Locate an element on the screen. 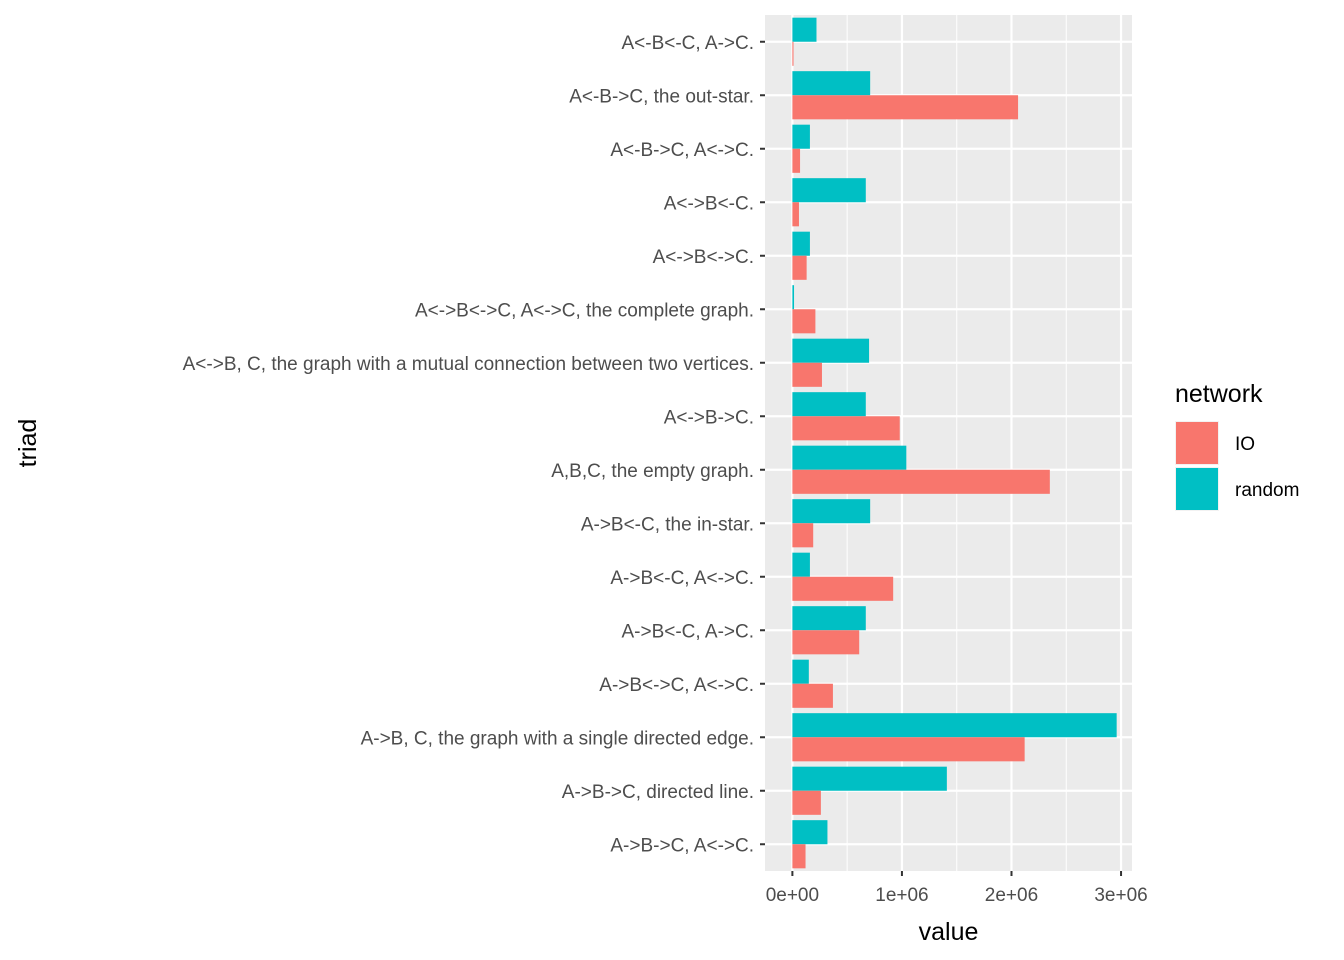 This screenshot has height=960, width=1344. y-tick-label: A<->B<-C. is located at coordinates (709, 203).